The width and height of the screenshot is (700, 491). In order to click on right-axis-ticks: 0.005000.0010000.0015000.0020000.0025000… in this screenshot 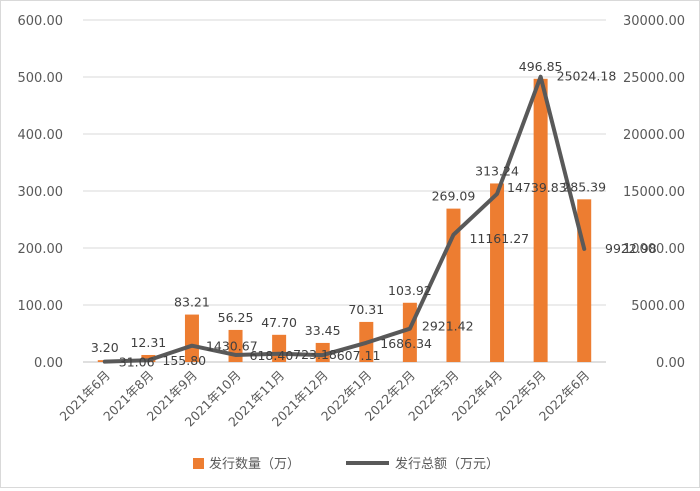, I will do `click(654, 192)`.